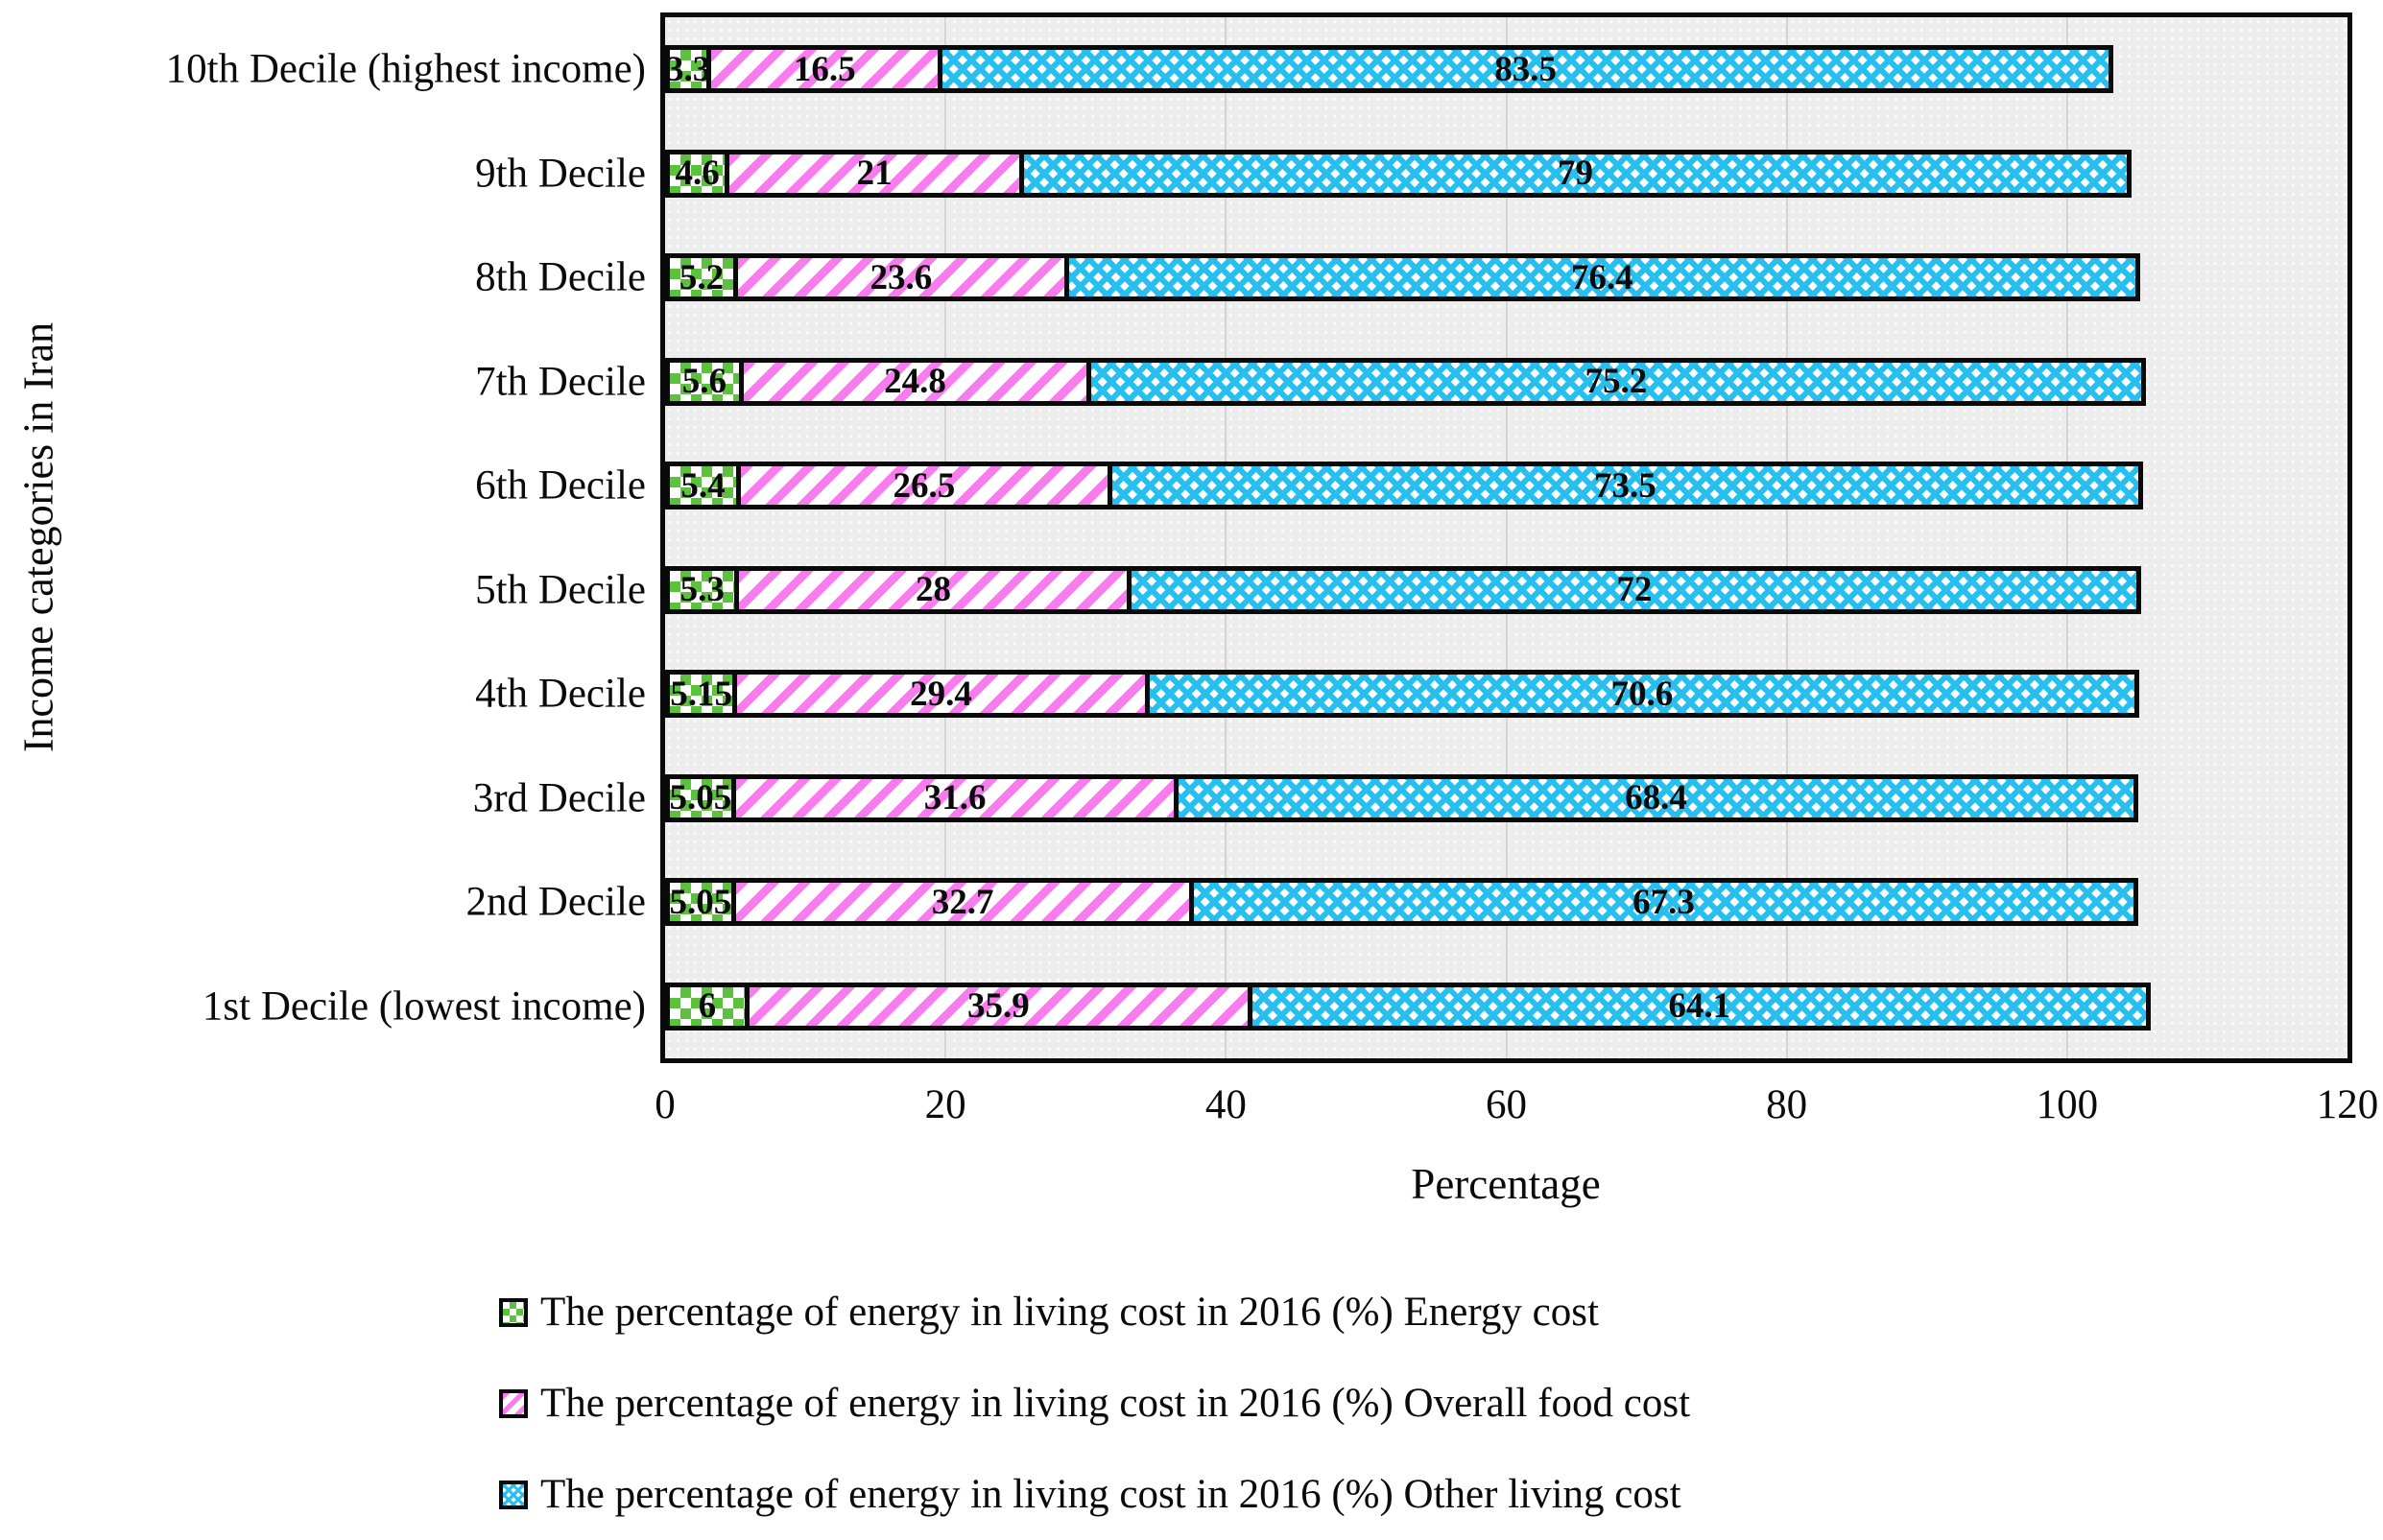 This screenshot has width=2383, height=1540. I want to click on x-tick-label: 80, so click(1787, 1104).